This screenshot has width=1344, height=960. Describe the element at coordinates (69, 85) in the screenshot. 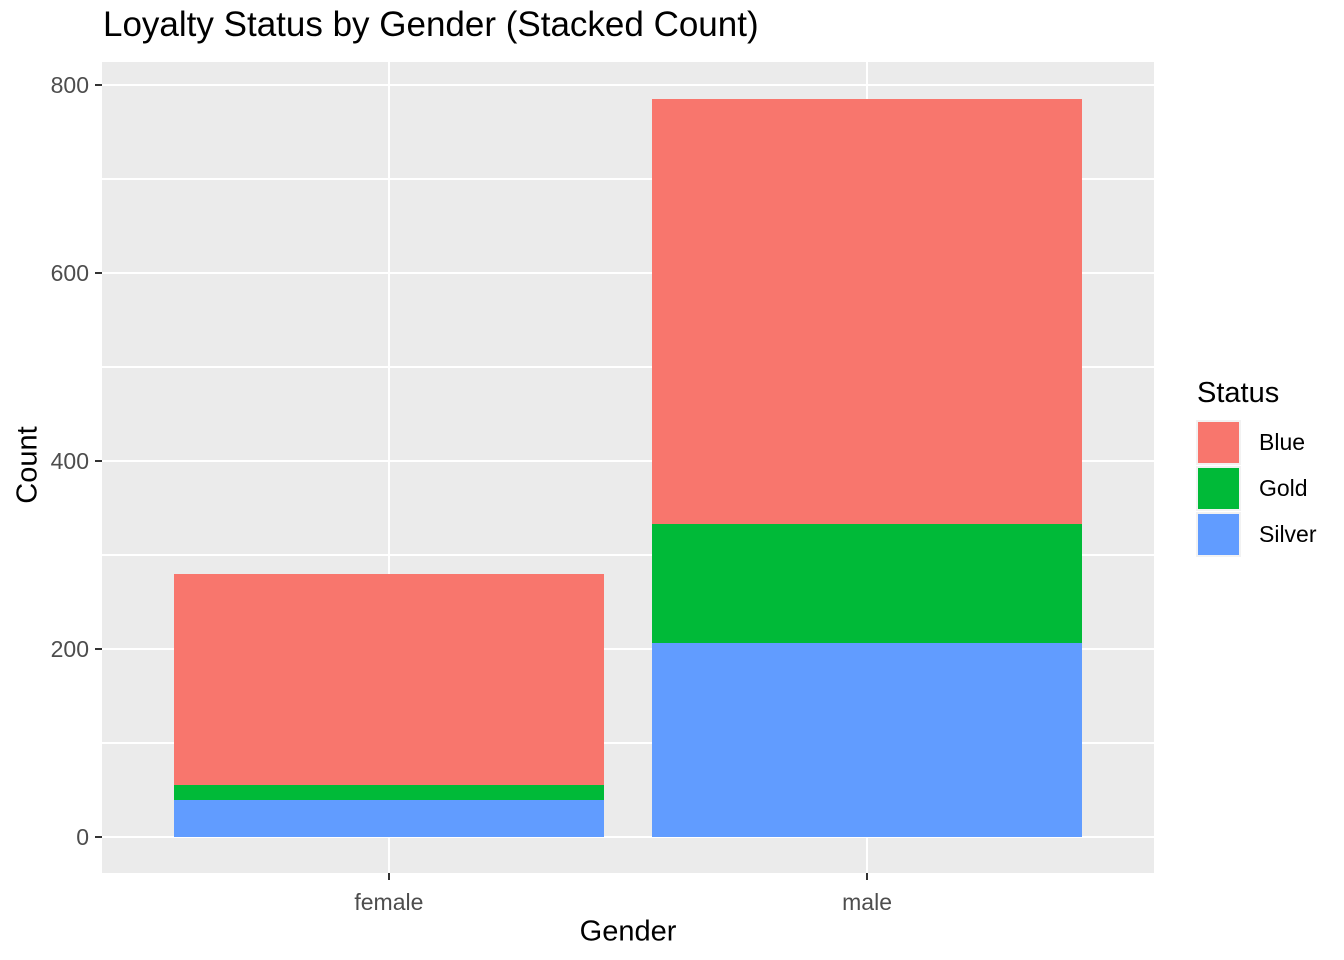

I see `y-tick-label-800: 800` at that location.